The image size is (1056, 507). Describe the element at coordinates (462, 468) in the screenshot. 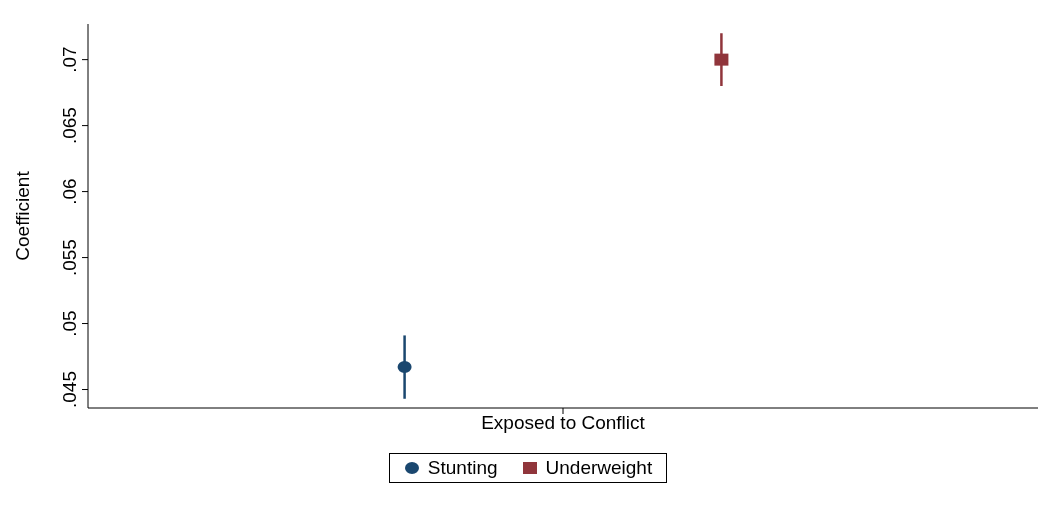

I see `legend-label: Stunting` at that location.